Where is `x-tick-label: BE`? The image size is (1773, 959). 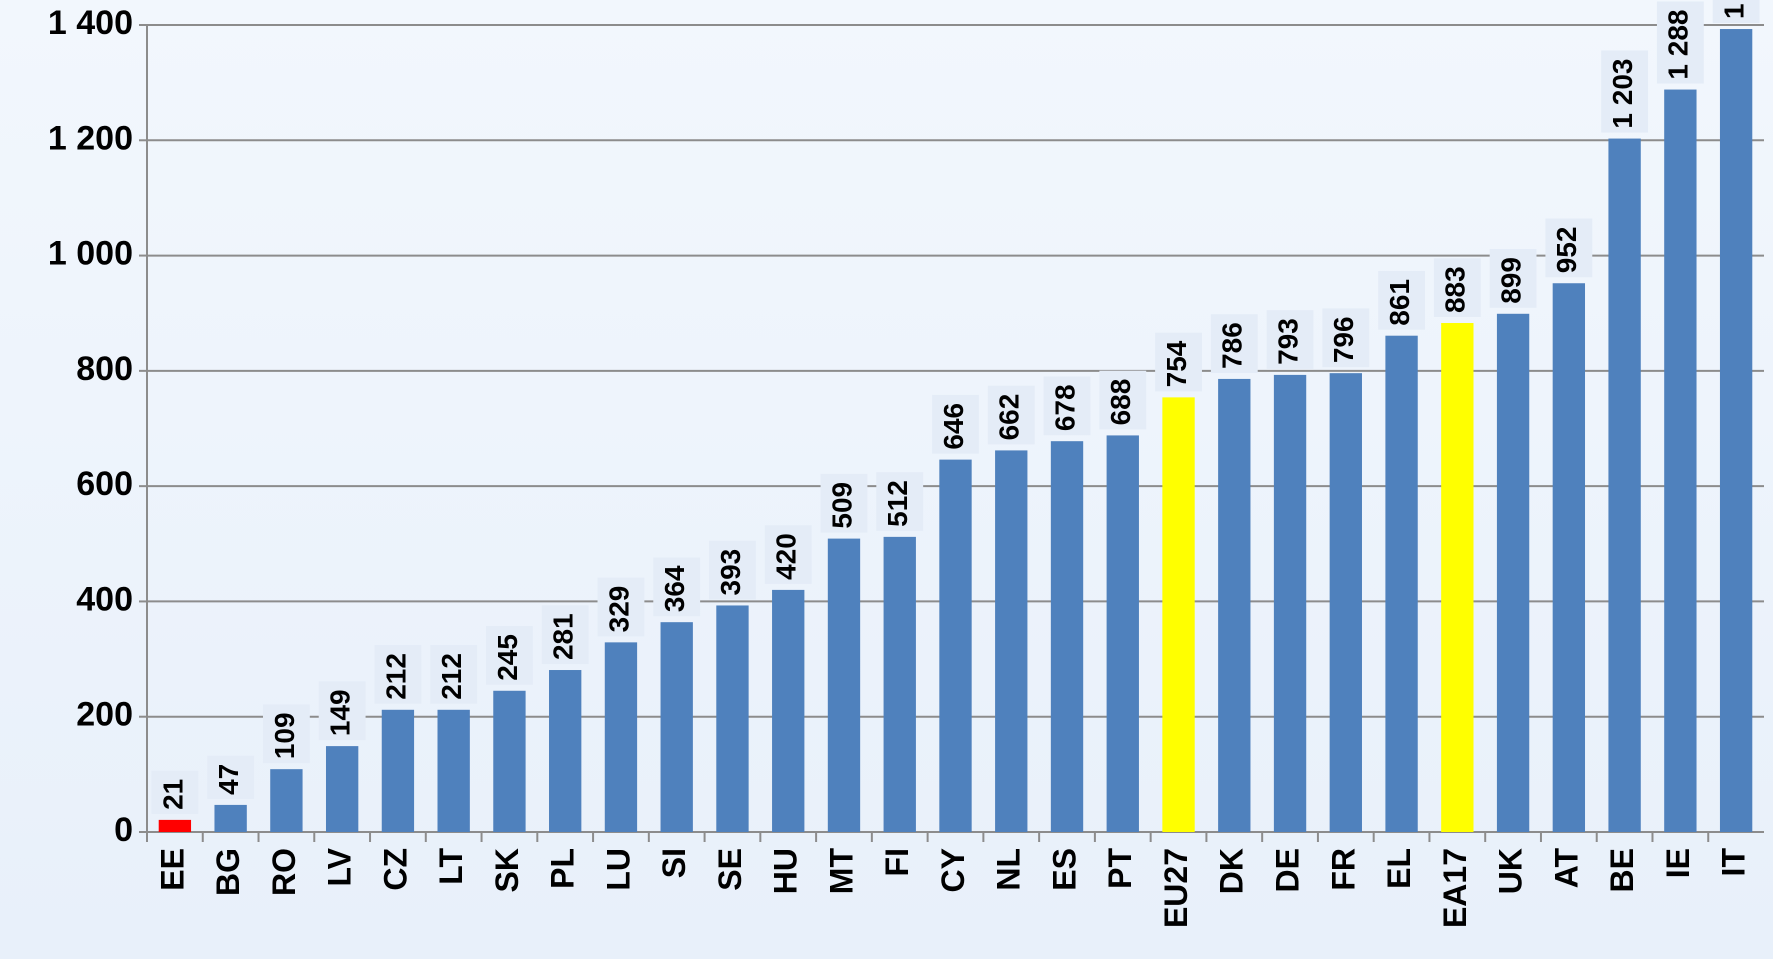 x-tick-label: BE is located at coordinates (1622, 870).